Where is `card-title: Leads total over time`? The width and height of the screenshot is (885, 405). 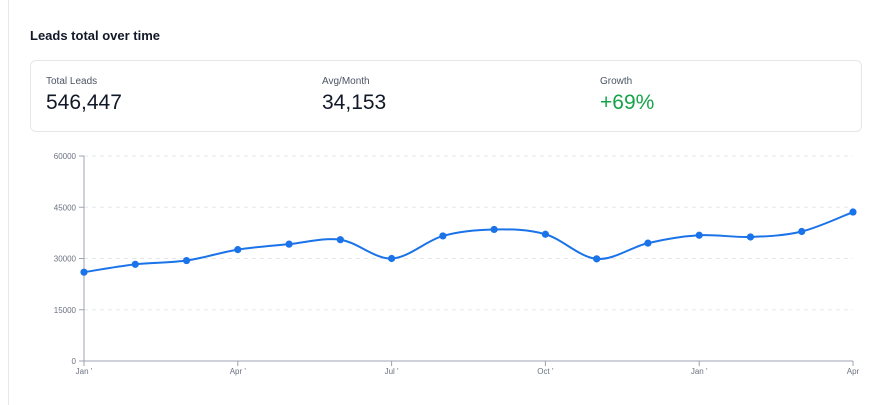
card-title: Leads total over time is located at coordinates (95, 35).